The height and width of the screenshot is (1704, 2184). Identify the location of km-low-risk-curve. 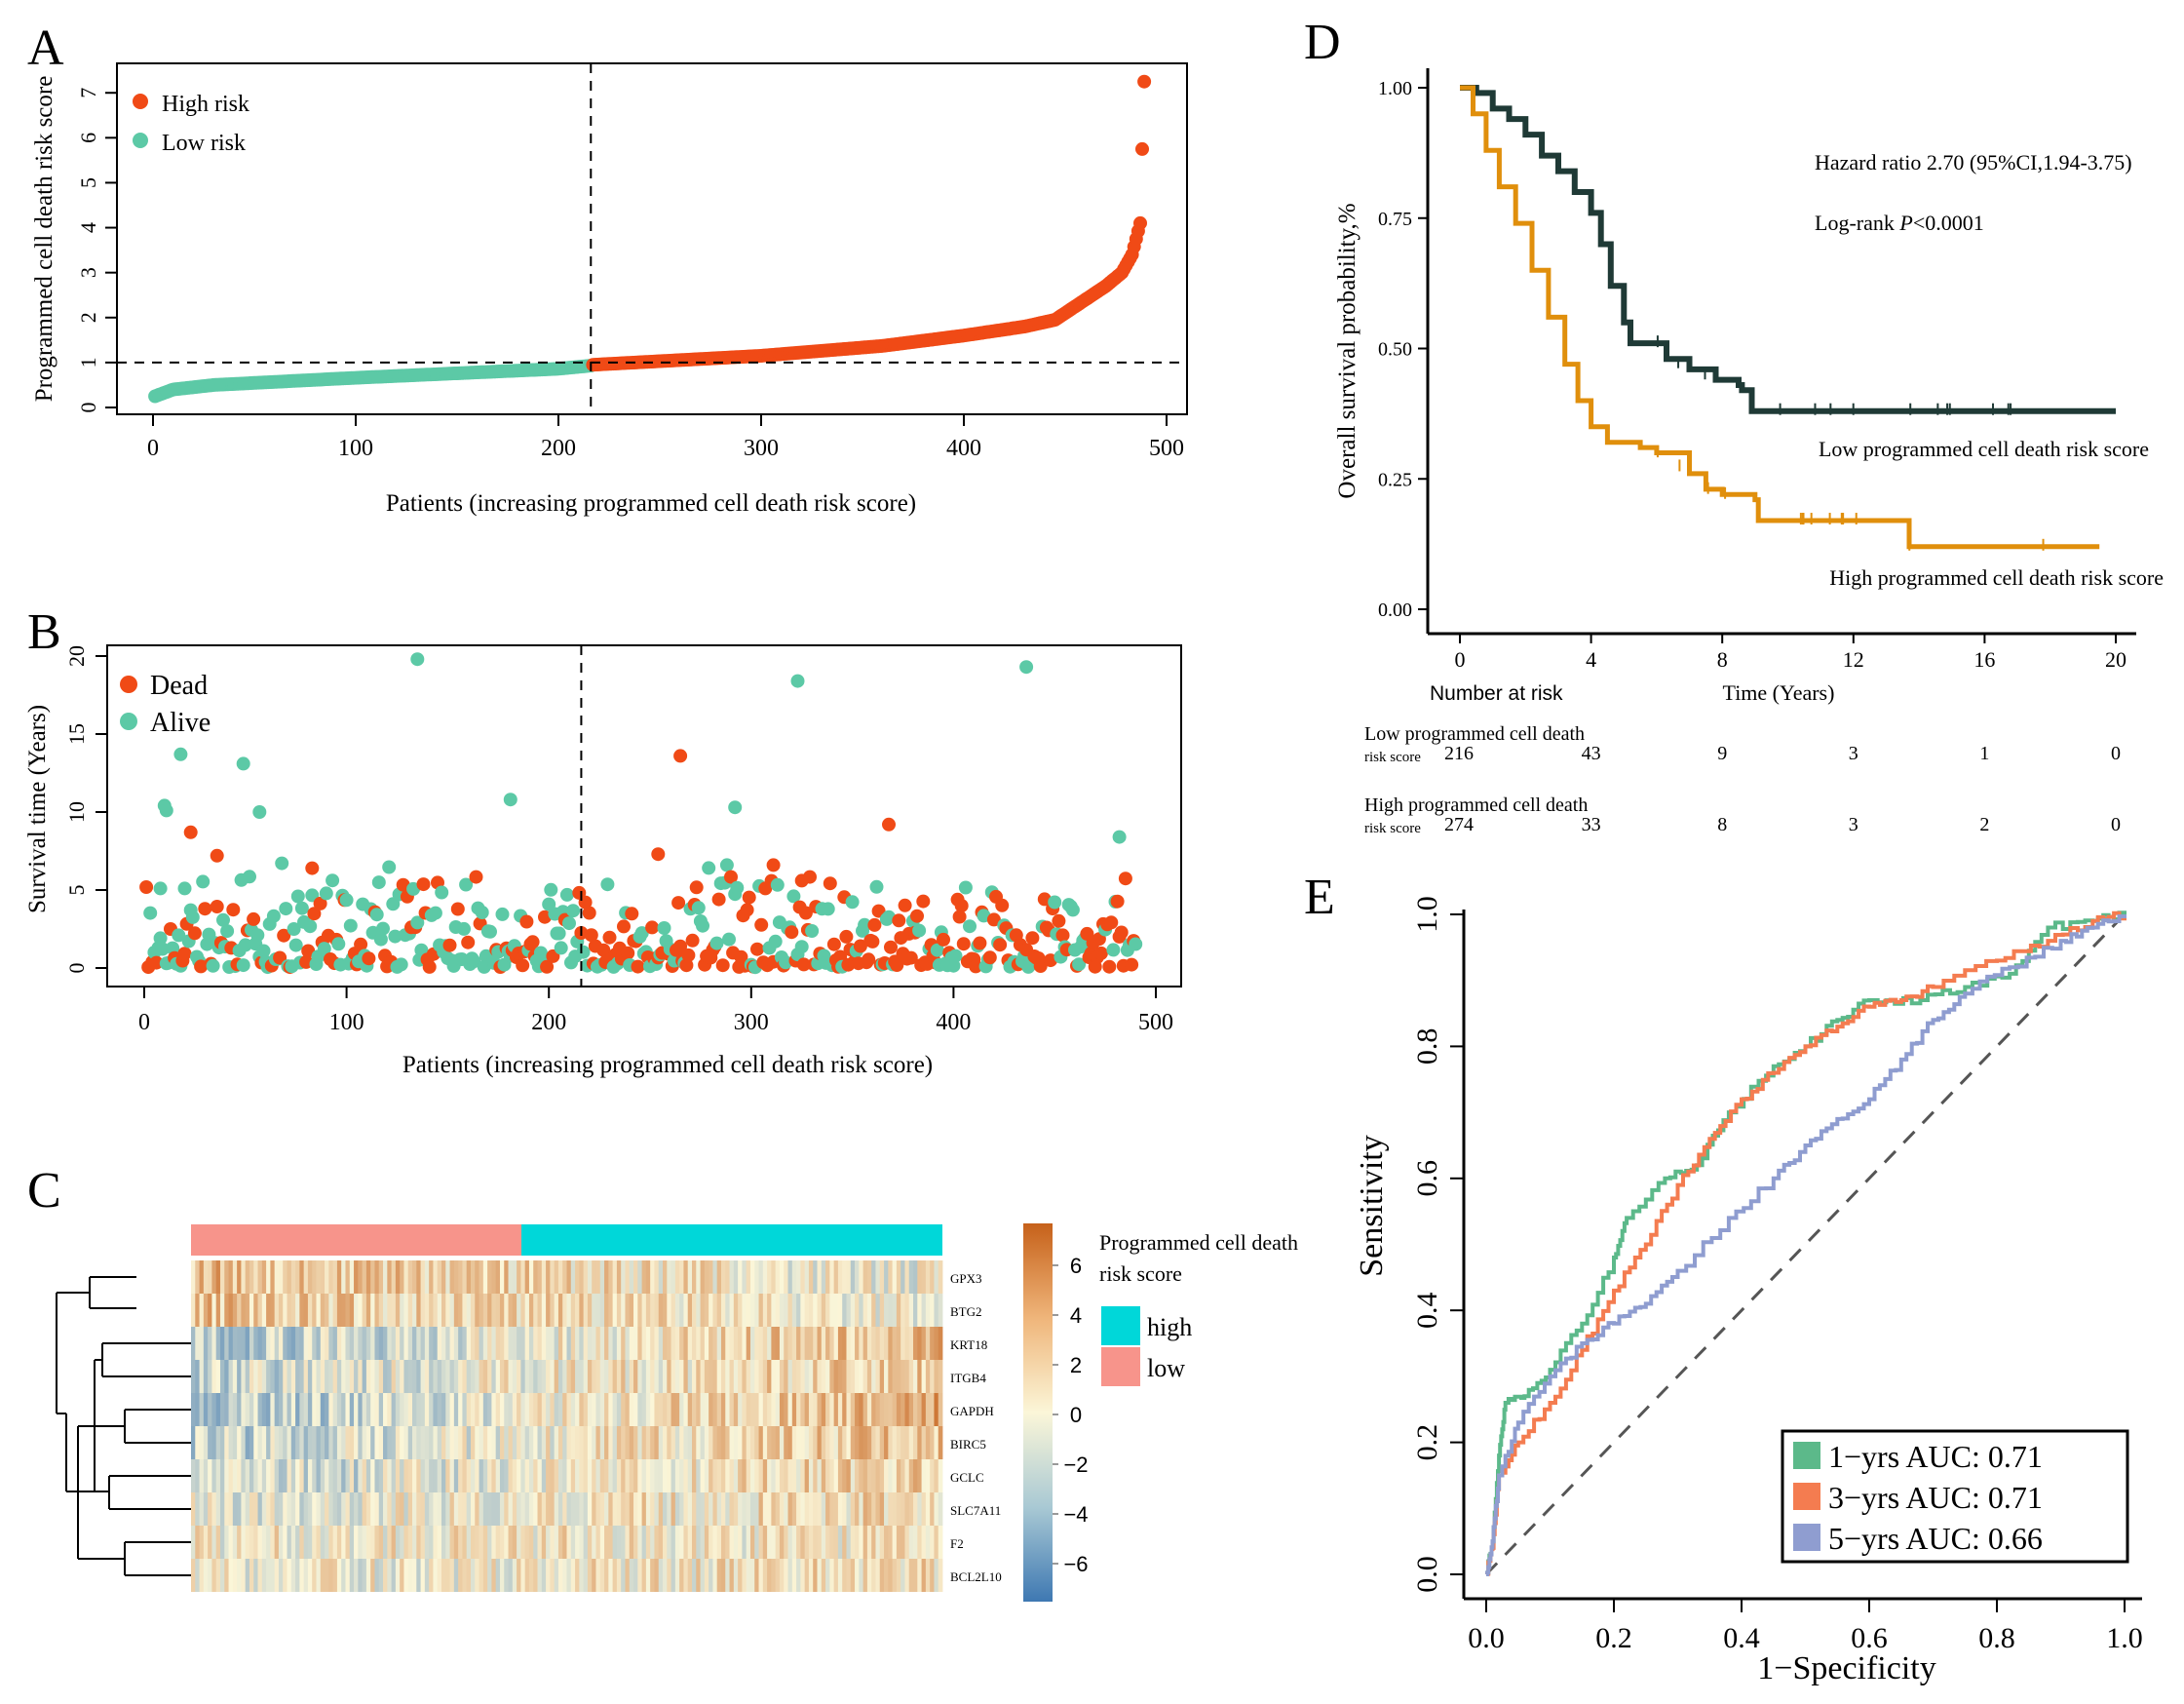
(1788, 249).